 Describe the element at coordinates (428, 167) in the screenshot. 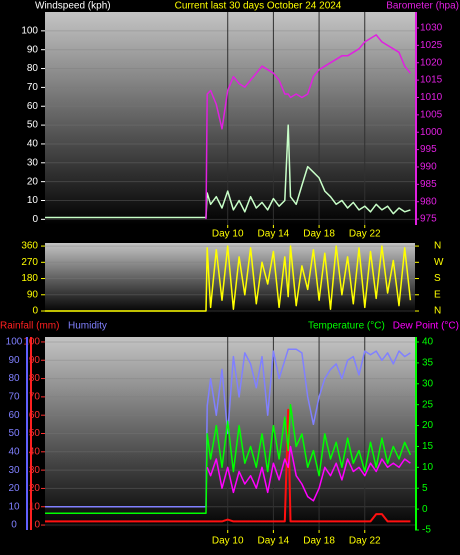

I see `y2-tick-label: 990` at that location.